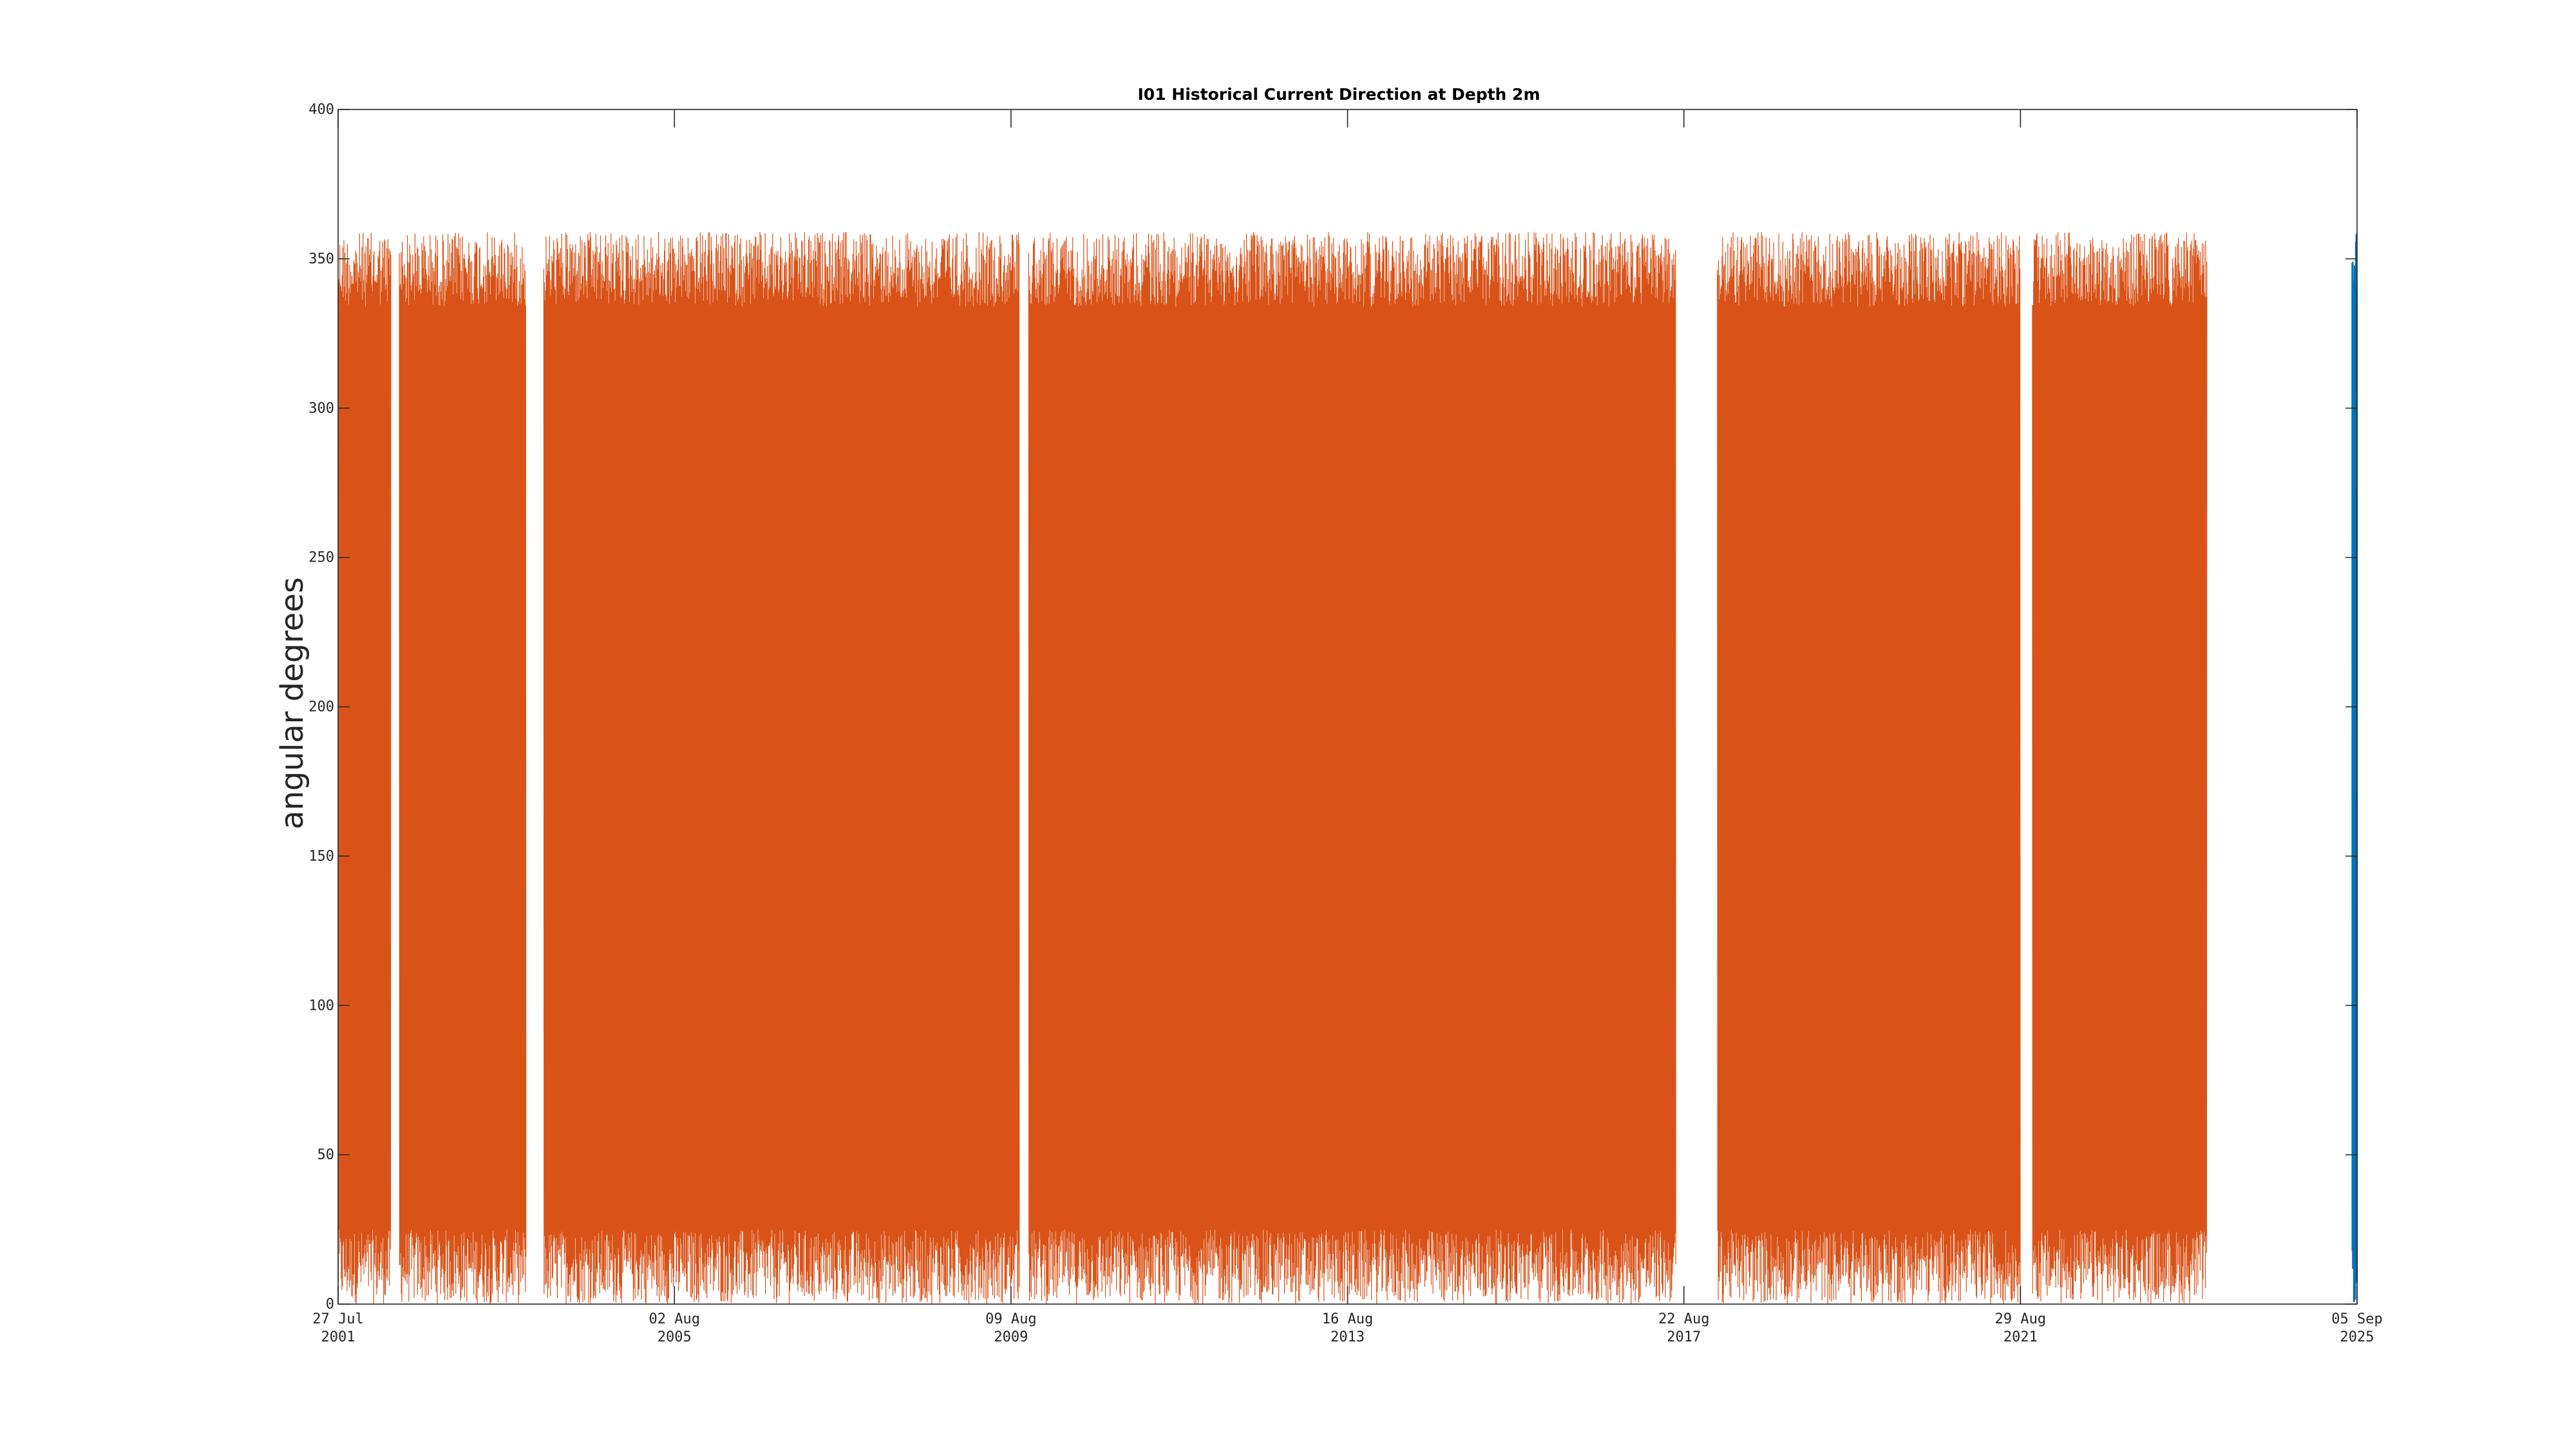 The height and width of the screenshot is (1449, 2576). Describe the element at coordinates (1010, 1319) in the screenshot. I see `x-tick-label-date: 09 Aug` at that location.